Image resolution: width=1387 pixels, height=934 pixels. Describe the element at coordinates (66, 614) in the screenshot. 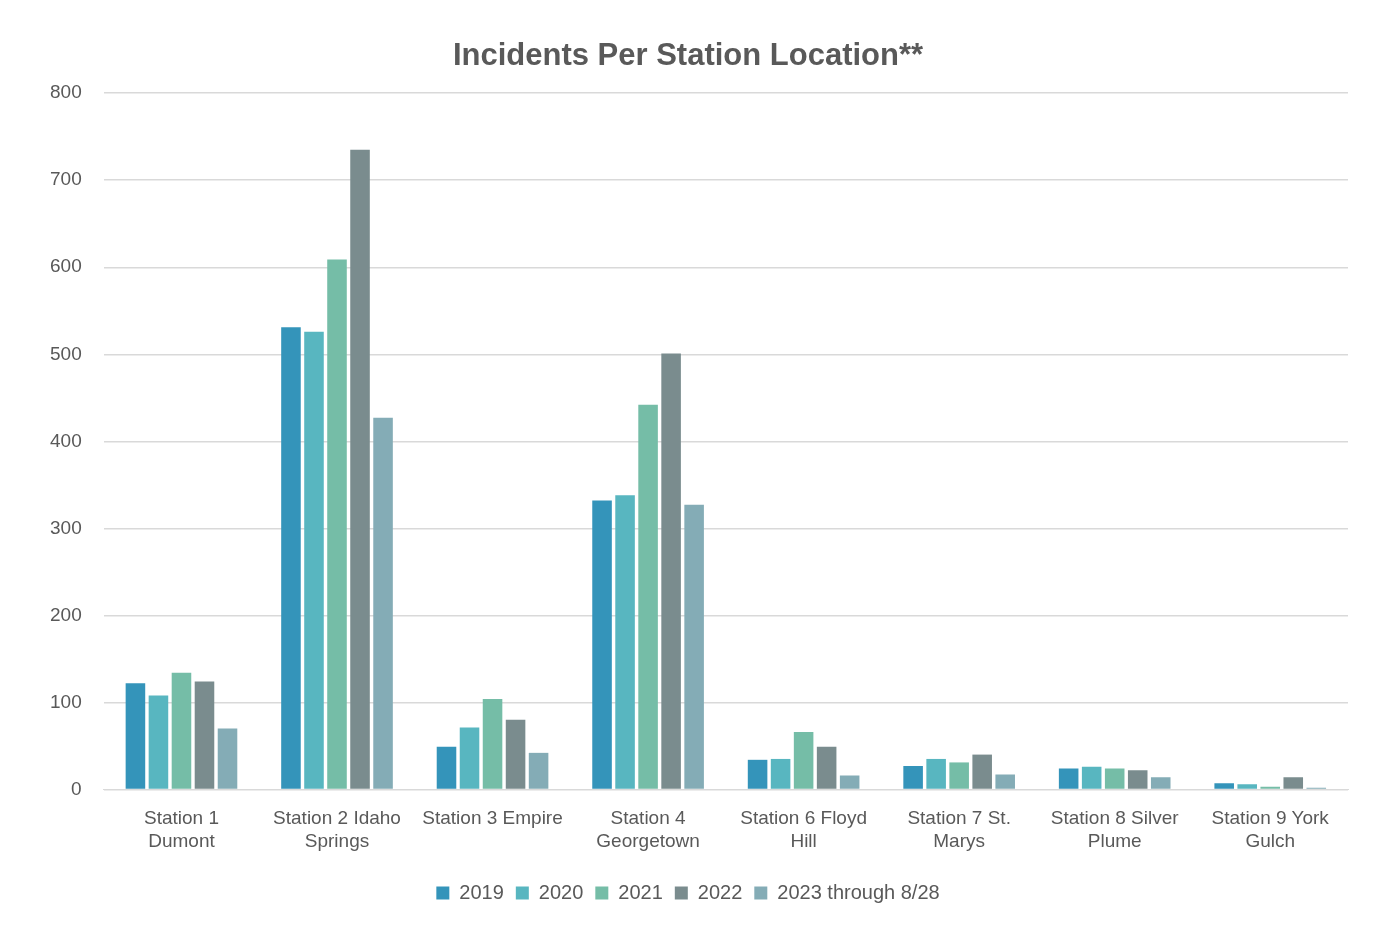

I see `y-tick-label: 200` at that location.